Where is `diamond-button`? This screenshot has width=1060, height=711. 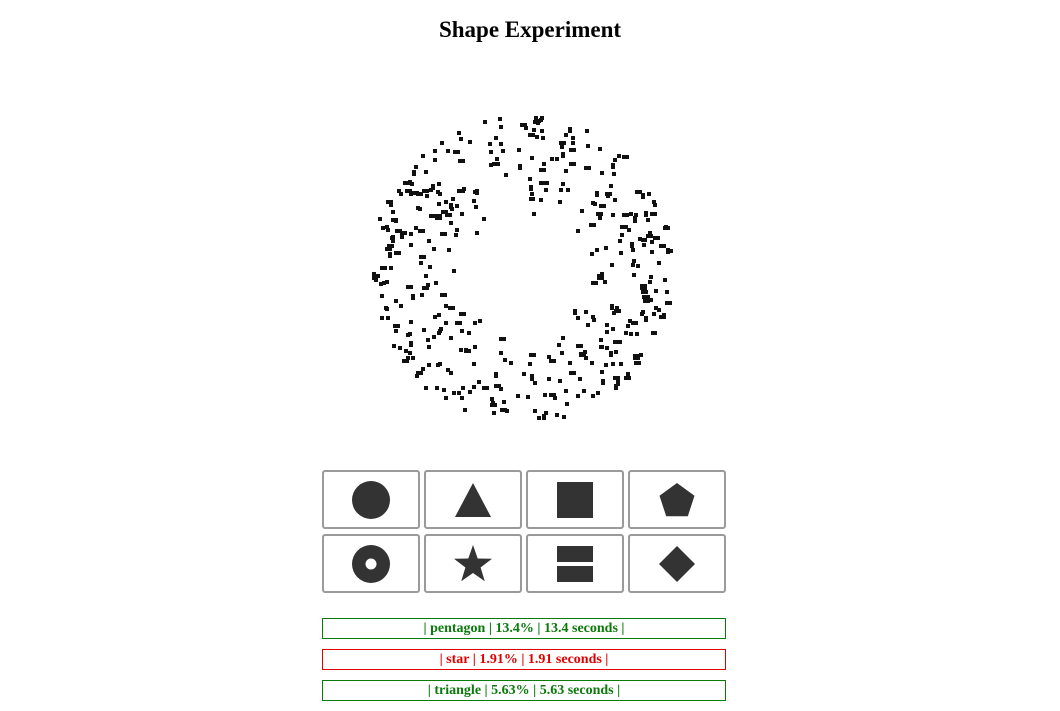
diamond-button is located at coordinates (677, 563).